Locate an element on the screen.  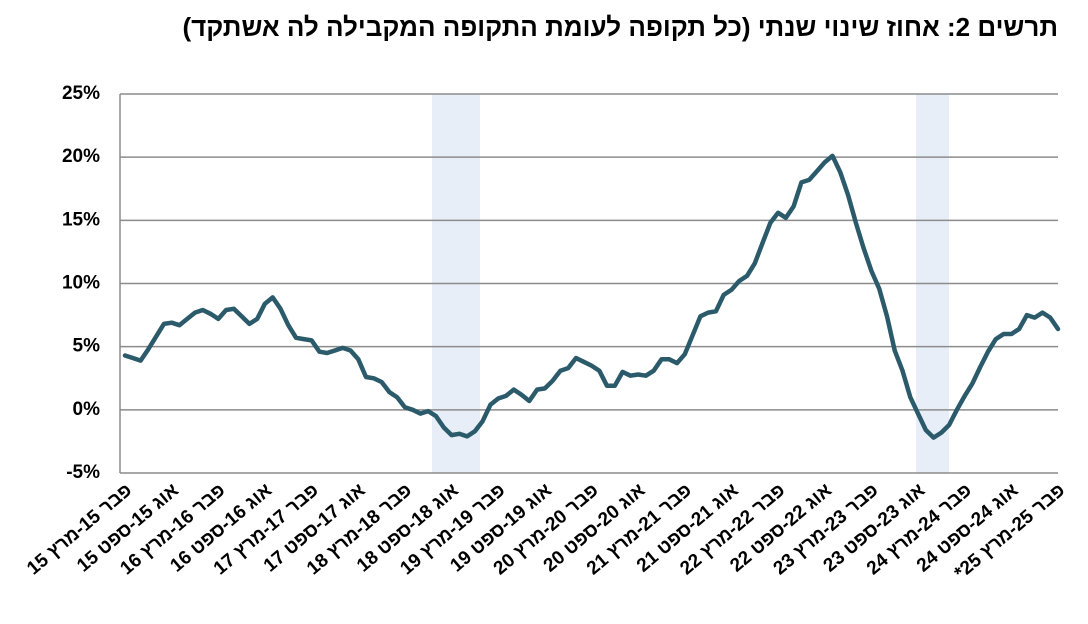
y-tick-label: 15% is located at coordinates (81, 219).